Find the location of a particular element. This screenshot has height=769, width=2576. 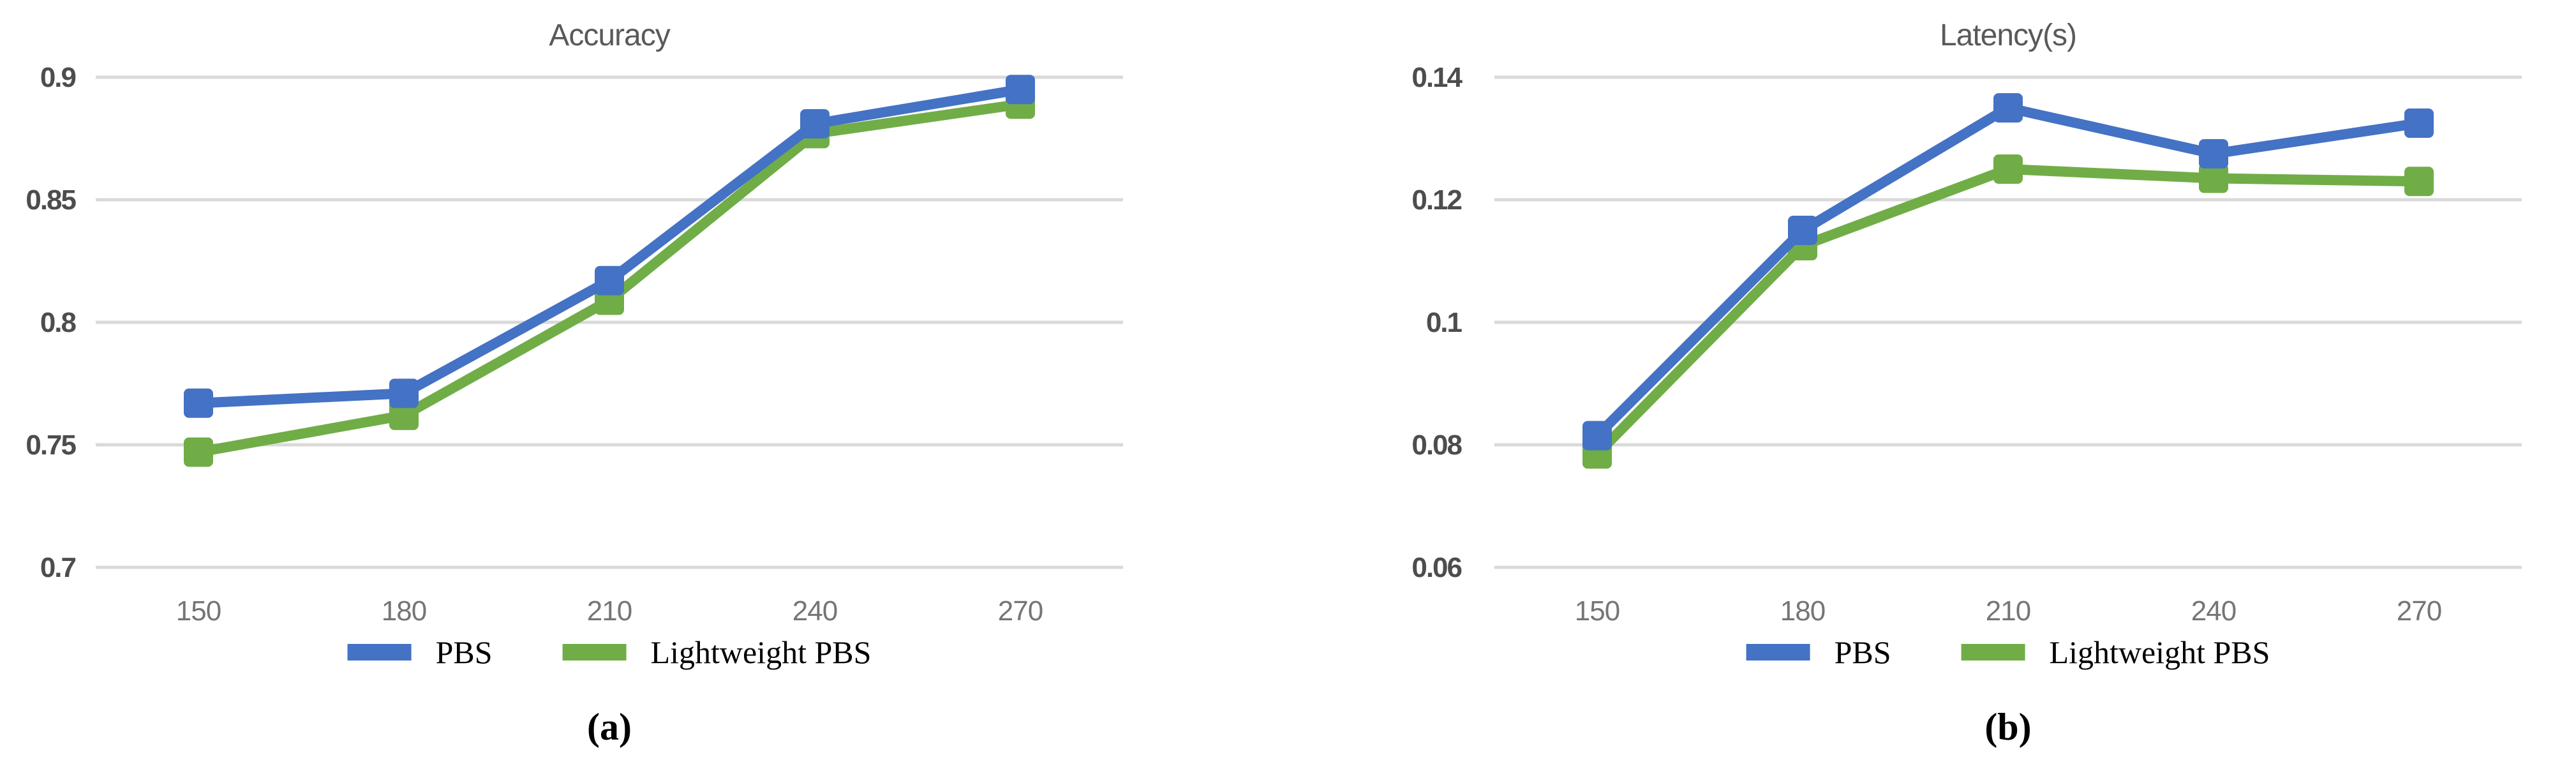

latency-legend: PBS Lightweight PBS is located at coordinates (2008, 652).